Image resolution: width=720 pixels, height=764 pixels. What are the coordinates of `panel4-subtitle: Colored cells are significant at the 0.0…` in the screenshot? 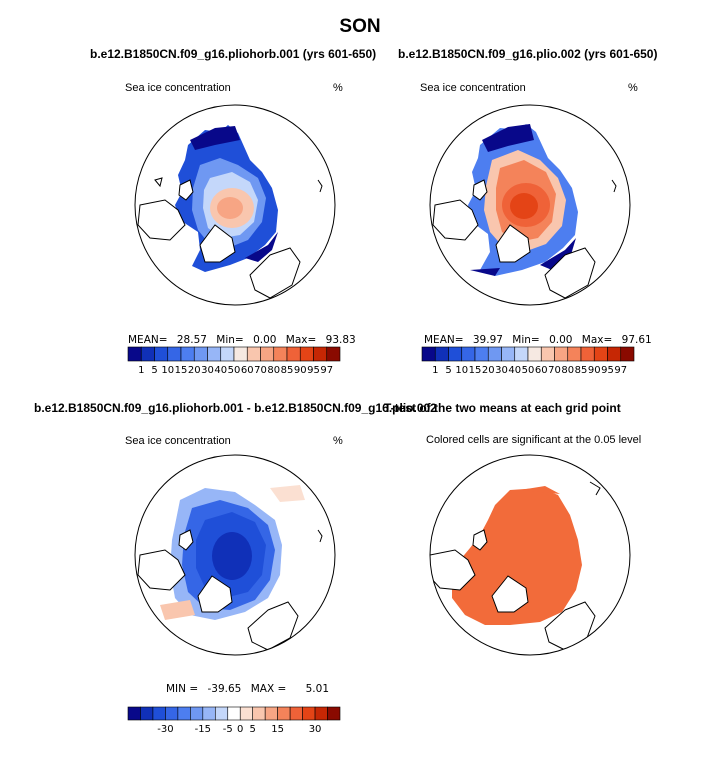 It's located at (534, 440).